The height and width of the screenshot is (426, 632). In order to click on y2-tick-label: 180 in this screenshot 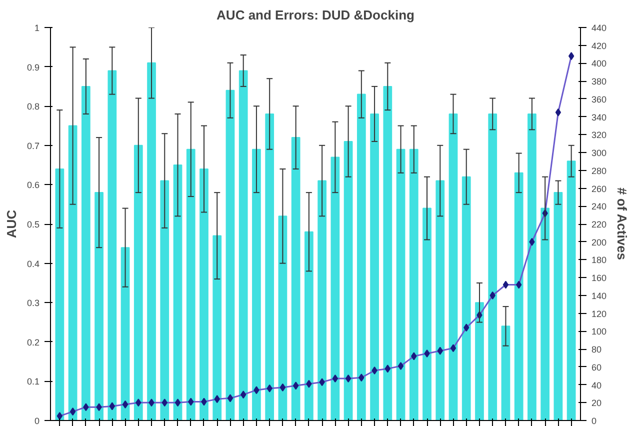, I will do `click(599, 260)`.